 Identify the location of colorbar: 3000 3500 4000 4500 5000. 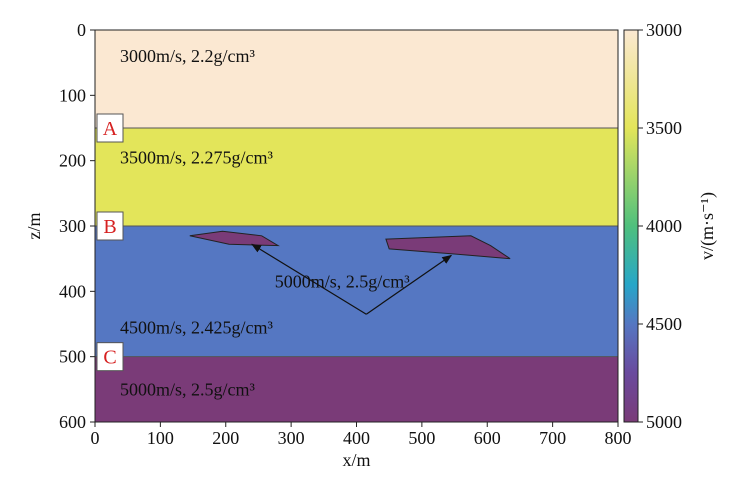
(652, 226).